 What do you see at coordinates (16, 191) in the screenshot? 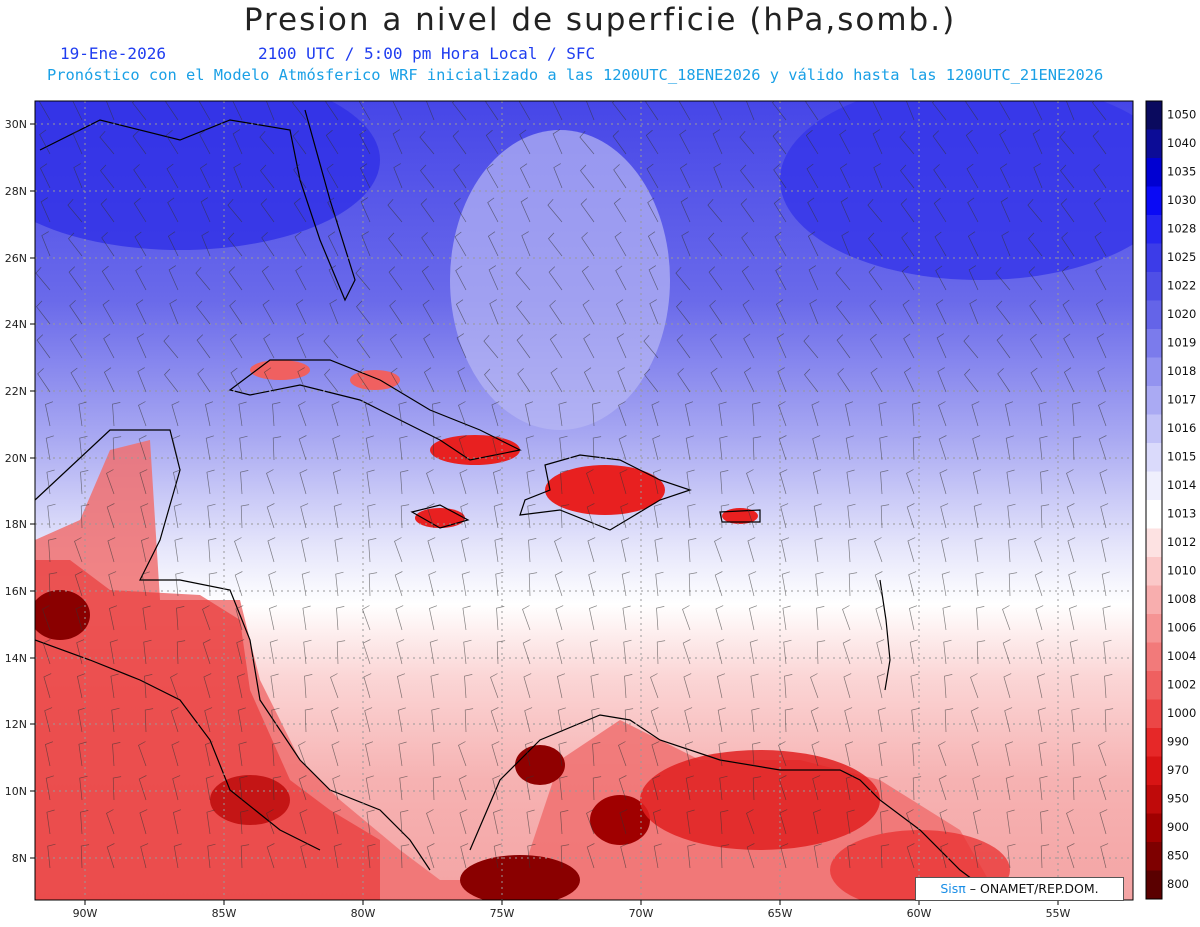
I see `lat-label: 28N` at bounding box center [16, 191].